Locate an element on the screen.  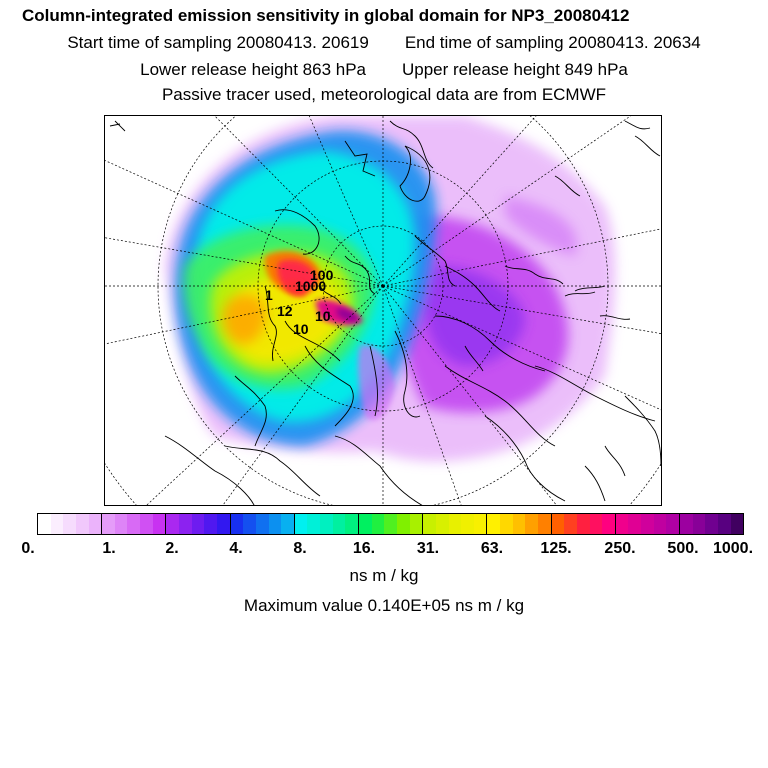
contour-label: 12 is located at coordinates (285, 311).